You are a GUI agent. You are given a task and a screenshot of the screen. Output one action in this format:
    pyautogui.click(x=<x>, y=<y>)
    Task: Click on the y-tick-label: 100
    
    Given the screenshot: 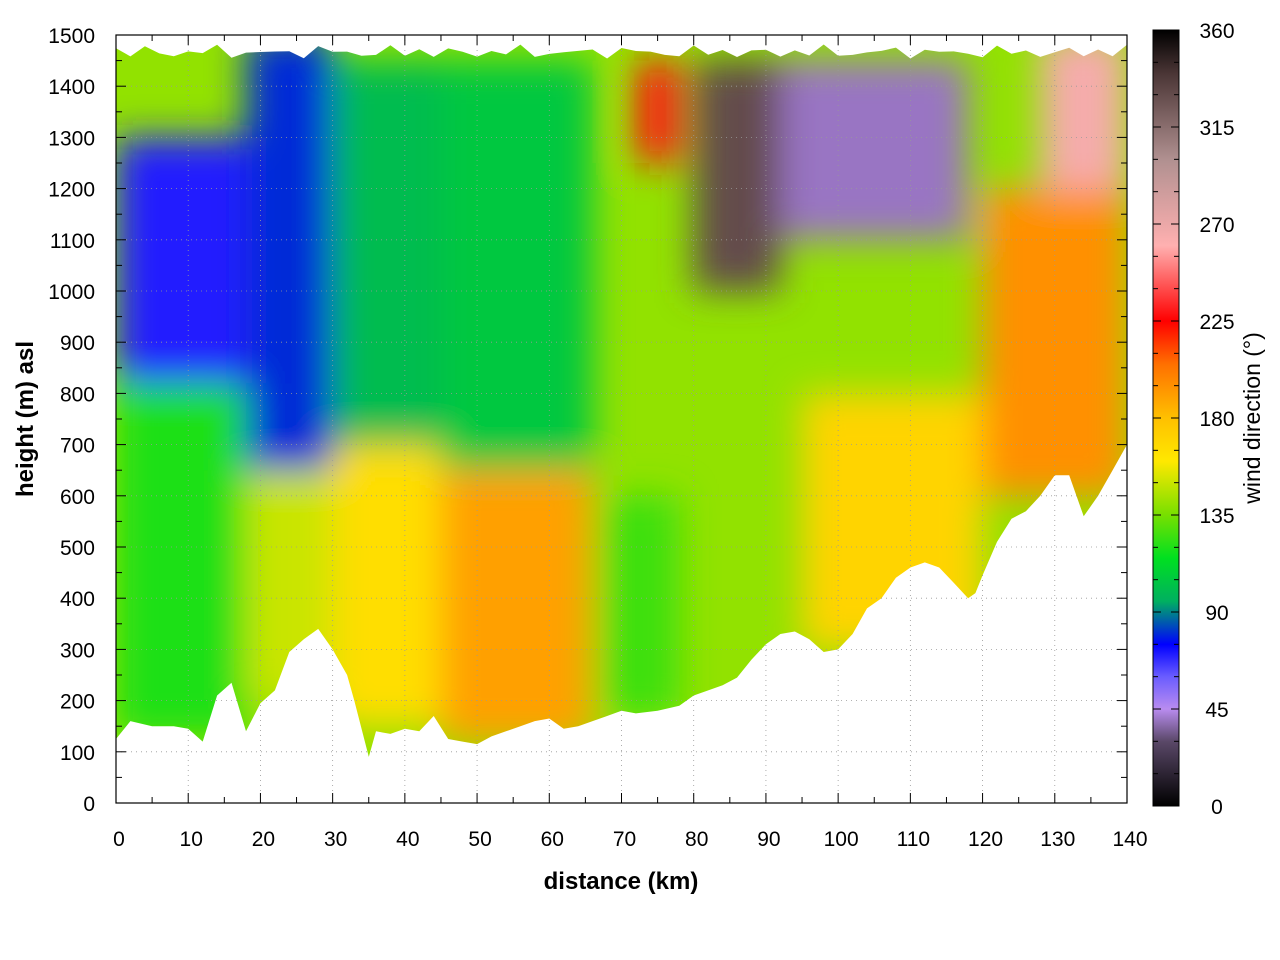 What is the action you would take?
    pyautogui.click(x=77, y=753)
    